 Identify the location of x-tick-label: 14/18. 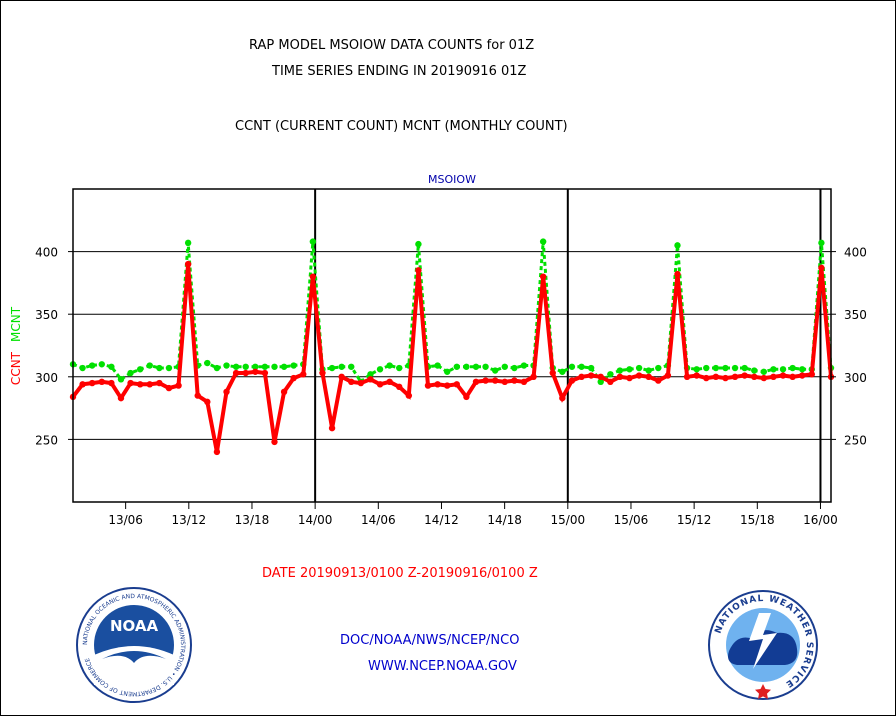
(504, 520).